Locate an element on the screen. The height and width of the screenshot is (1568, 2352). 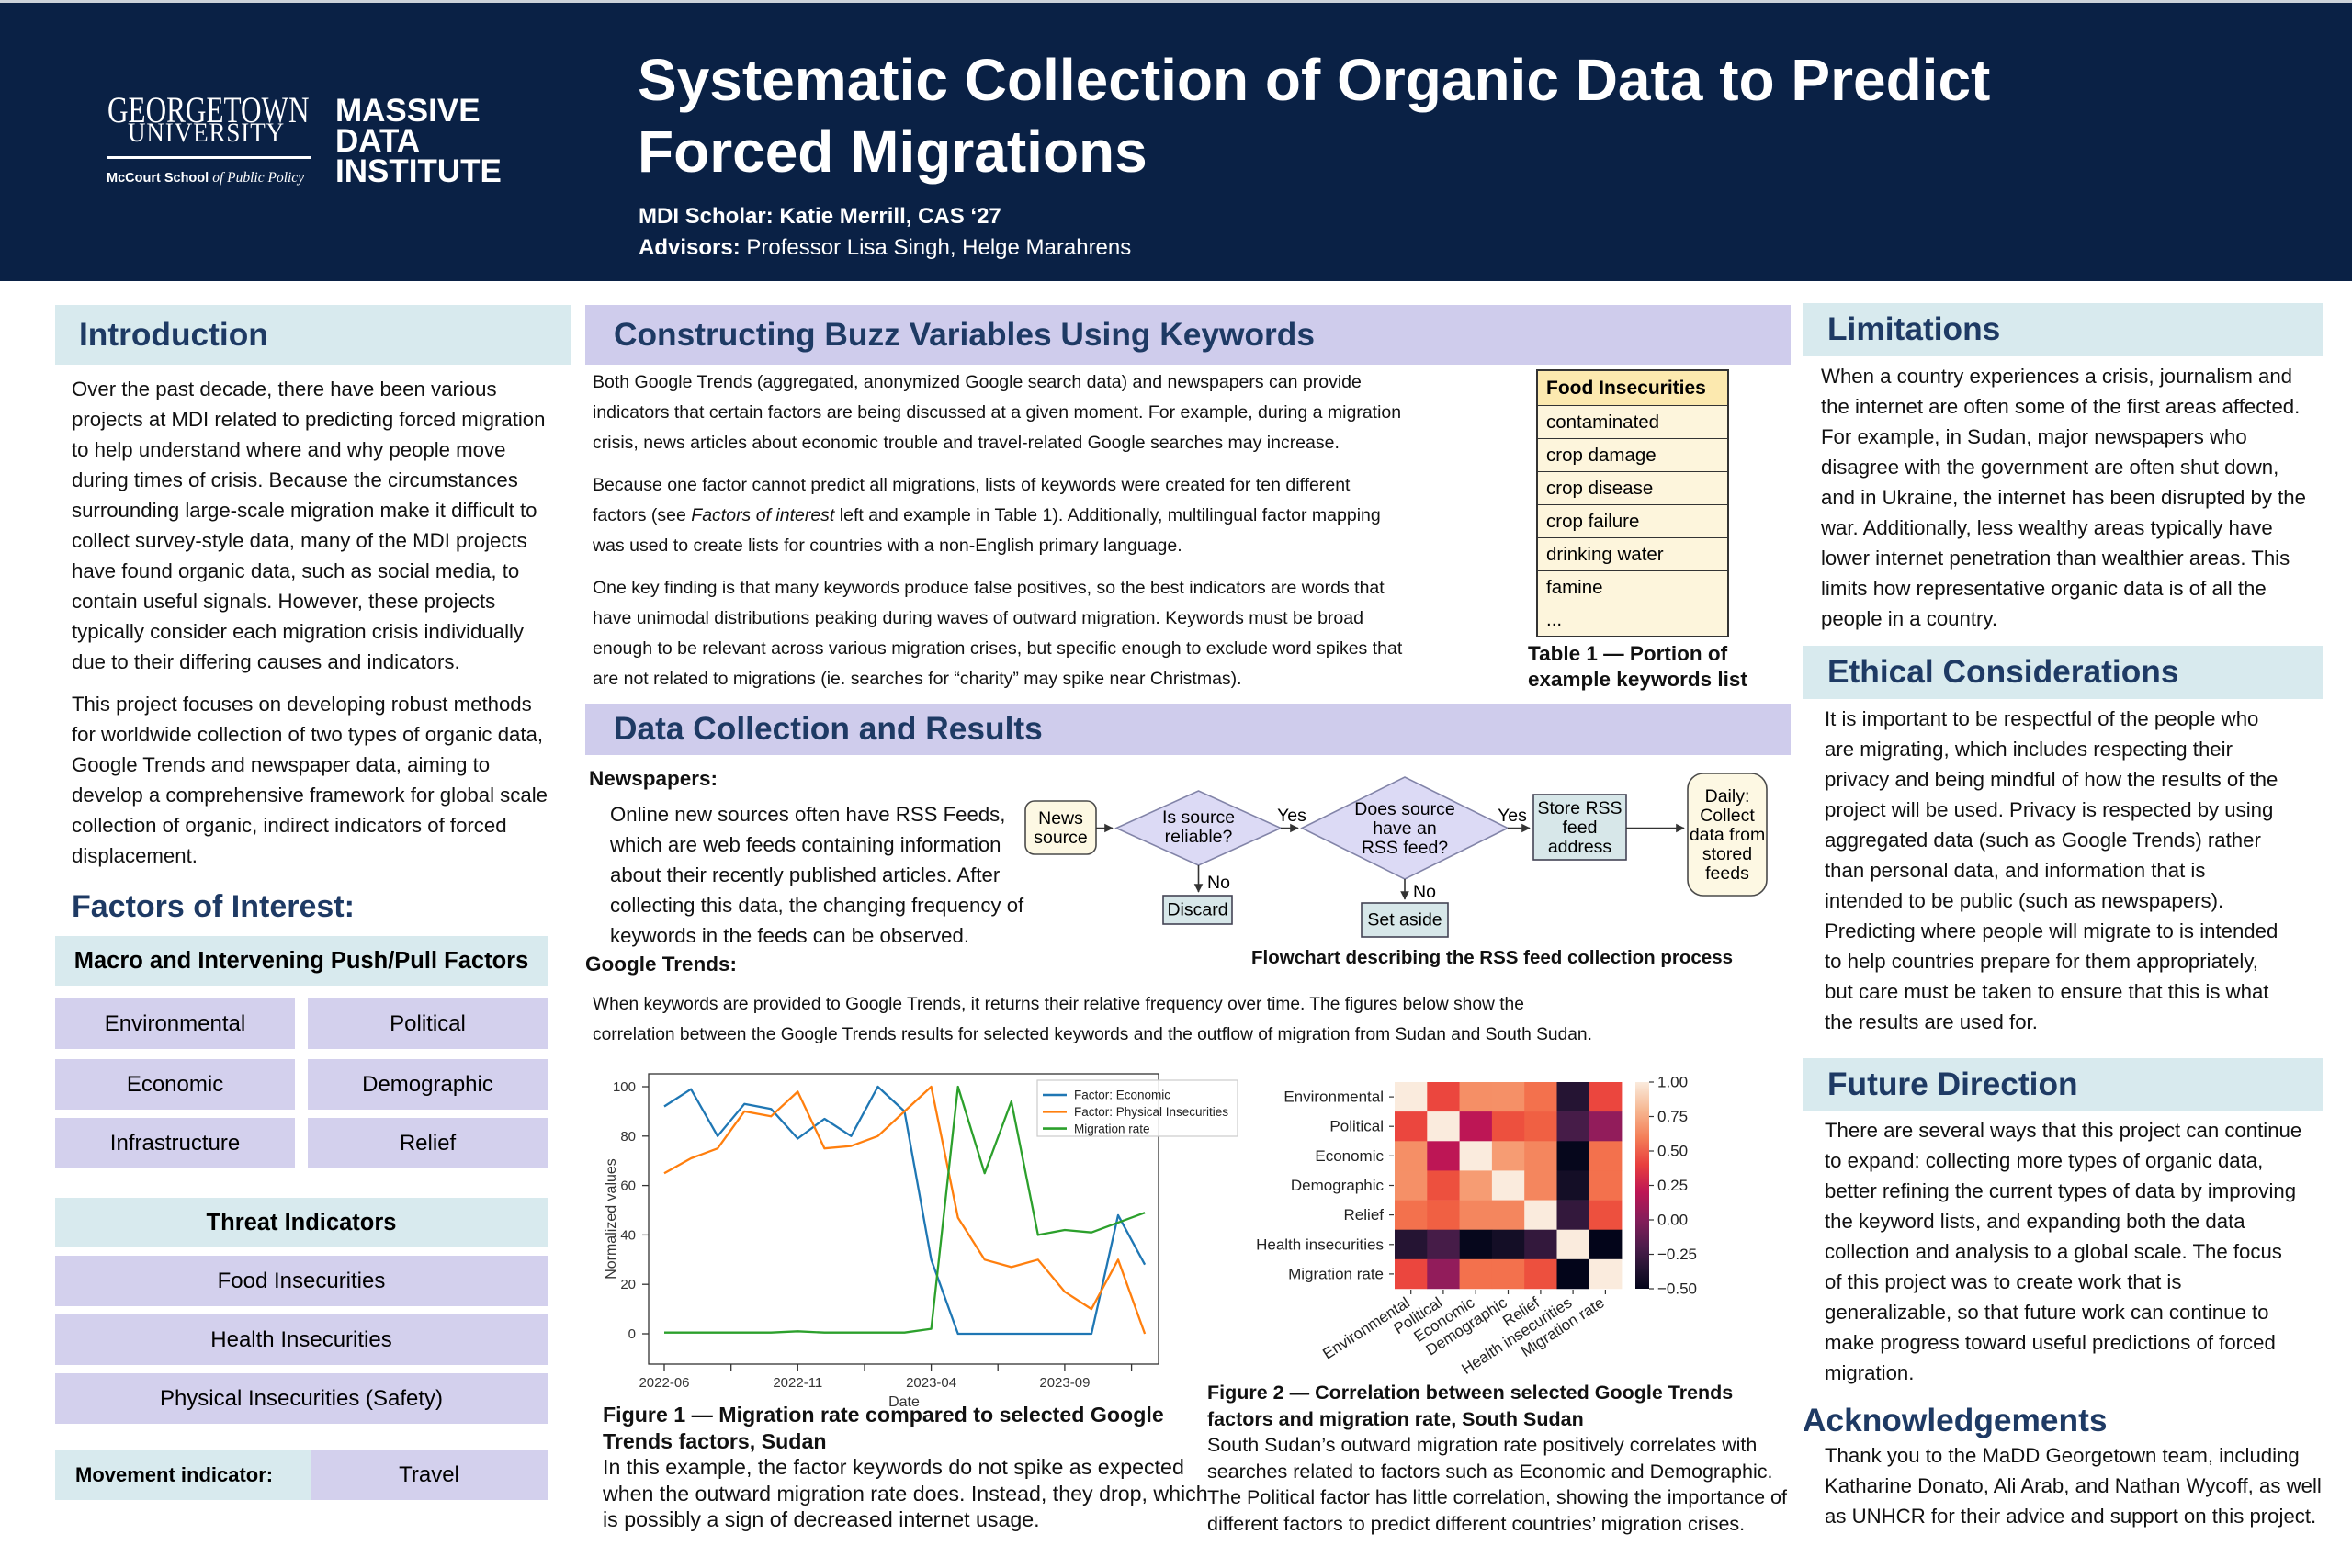
svg-text: 20 is located at coordinates (628, 1285).